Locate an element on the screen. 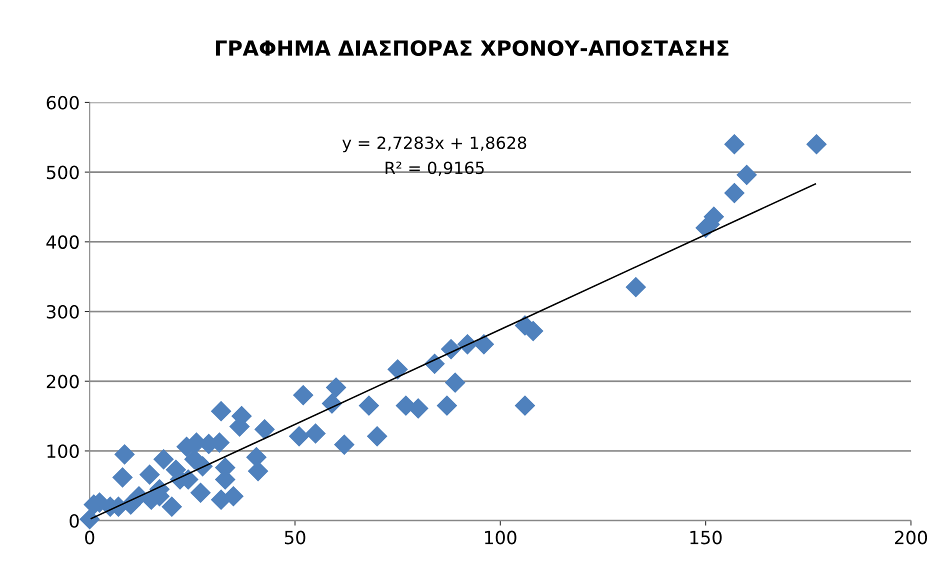  x-tick-label: 150 is located at coordinates (706, 537).